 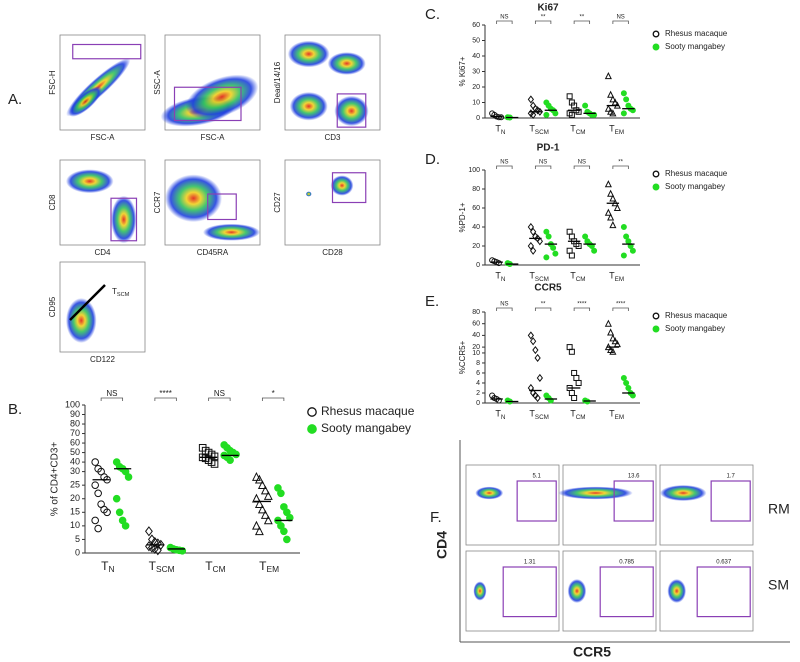 What do you see at coordinates (478, 373) in the screenshot?
I see `y-tick-label: 6` at bounding box center [478, 373].